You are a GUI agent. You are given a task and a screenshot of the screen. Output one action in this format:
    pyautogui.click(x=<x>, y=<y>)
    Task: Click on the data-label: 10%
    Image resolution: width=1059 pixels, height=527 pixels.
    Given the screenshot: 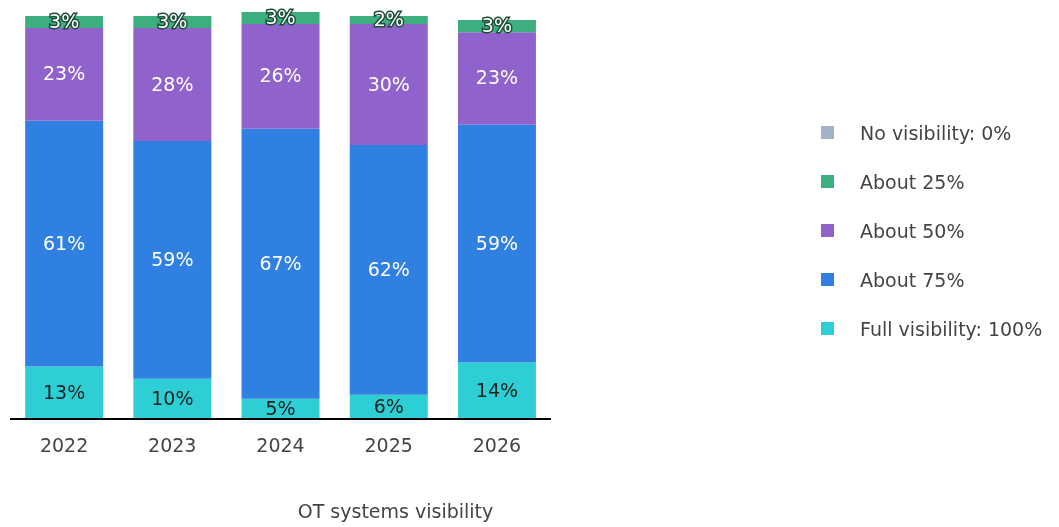 What is the action you would take?
    pyautogui.click(x=172, y=397)
    